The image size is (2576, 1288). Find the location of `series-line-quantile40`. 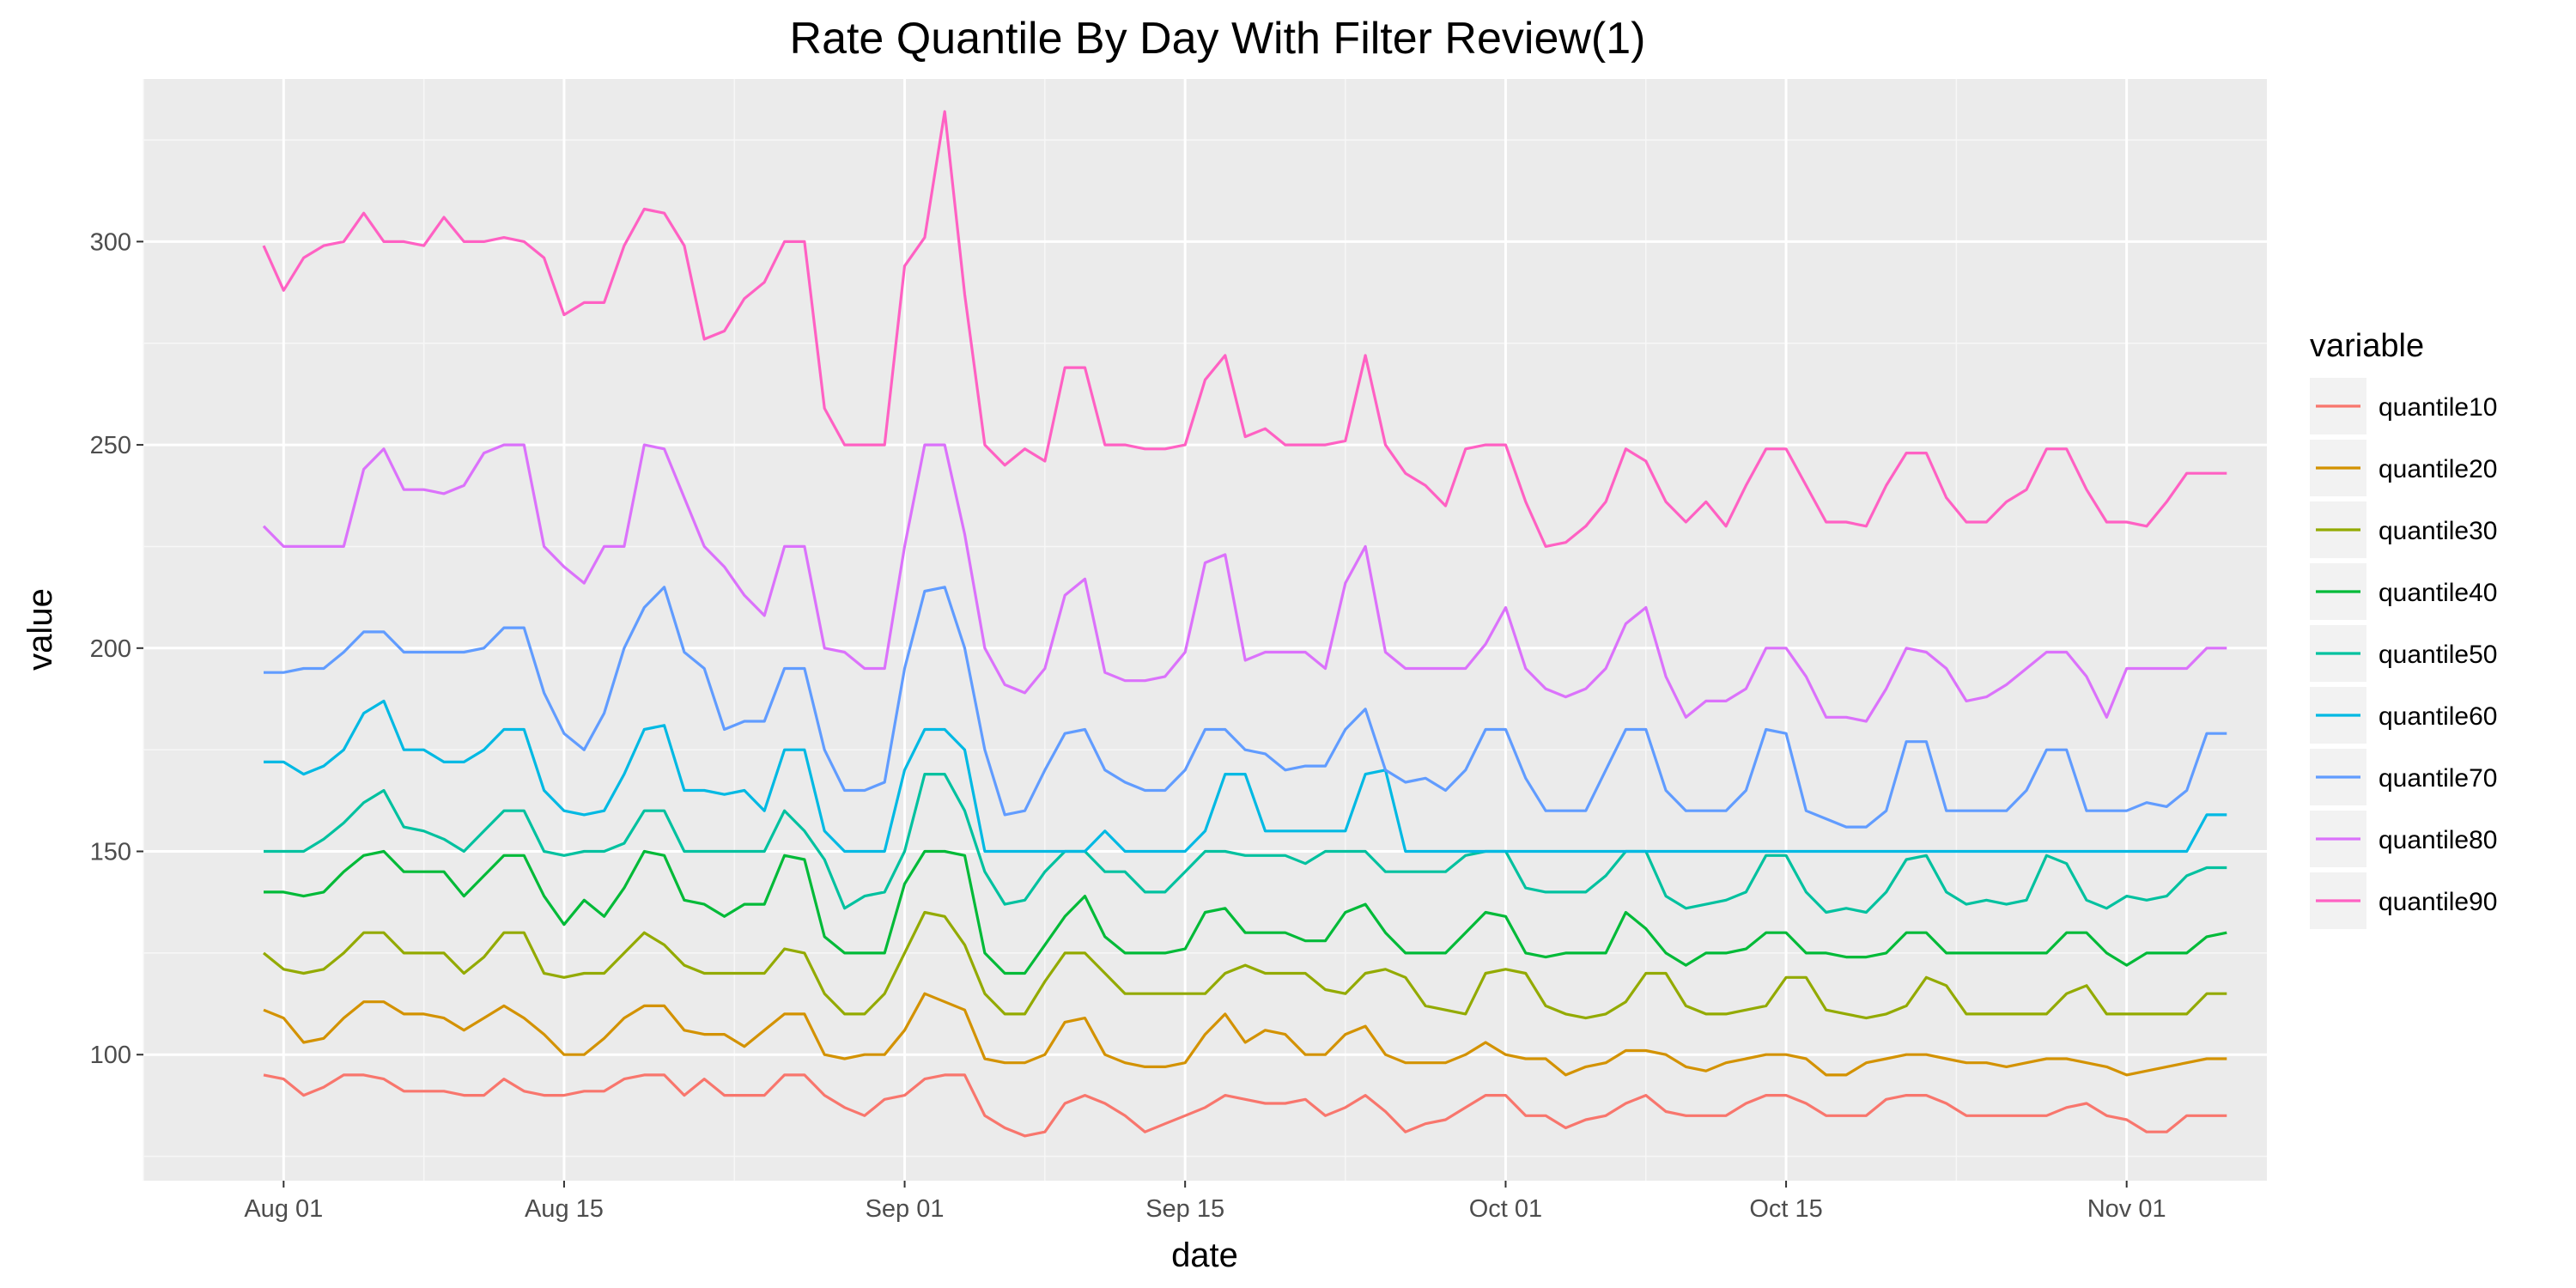

series-line-quantile40 is located at coordinates (1246, 912).